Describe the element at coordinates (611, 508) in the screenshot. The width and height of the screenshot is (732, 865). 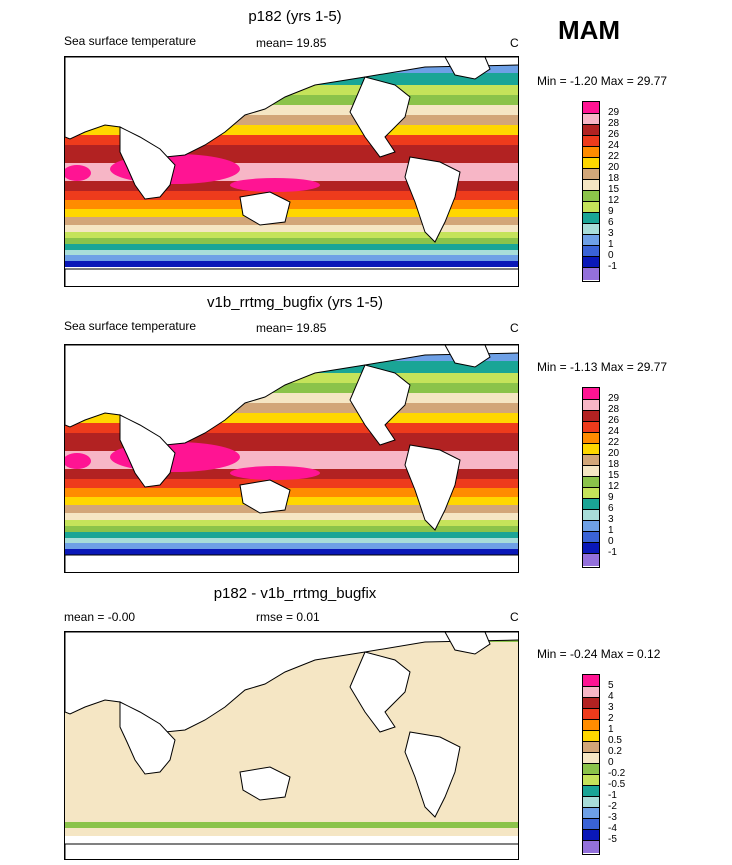
I see `panel-2-tick: 6` at that location.